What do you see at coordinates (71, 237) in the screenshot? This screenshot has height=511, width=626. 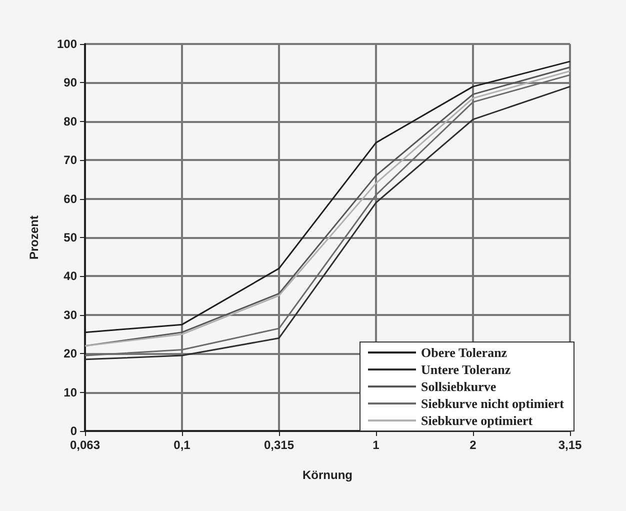 I see `y-tick-label: 50` at bounding box center [71, 237].